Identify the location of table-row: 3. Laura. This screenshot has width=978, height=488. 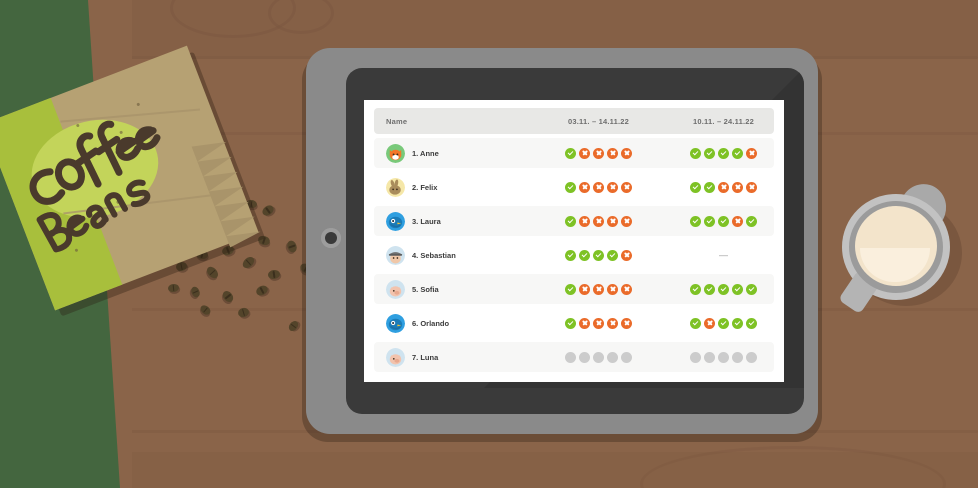
(574, 221).